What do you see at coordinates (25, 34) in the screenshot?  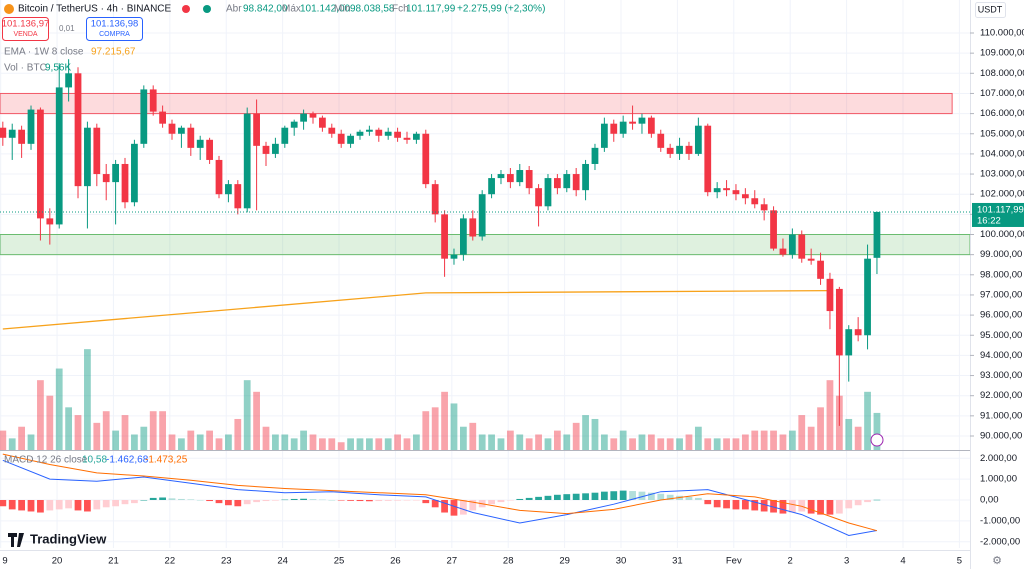 I see `sell-label: VENDA` at bounding box center [25, 34].